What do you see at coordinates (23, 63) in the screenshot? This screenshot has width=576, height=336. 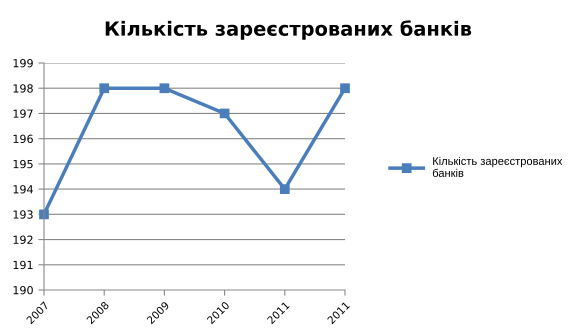 I see `y-tick-label: 199` at bounding box center [23, 63].